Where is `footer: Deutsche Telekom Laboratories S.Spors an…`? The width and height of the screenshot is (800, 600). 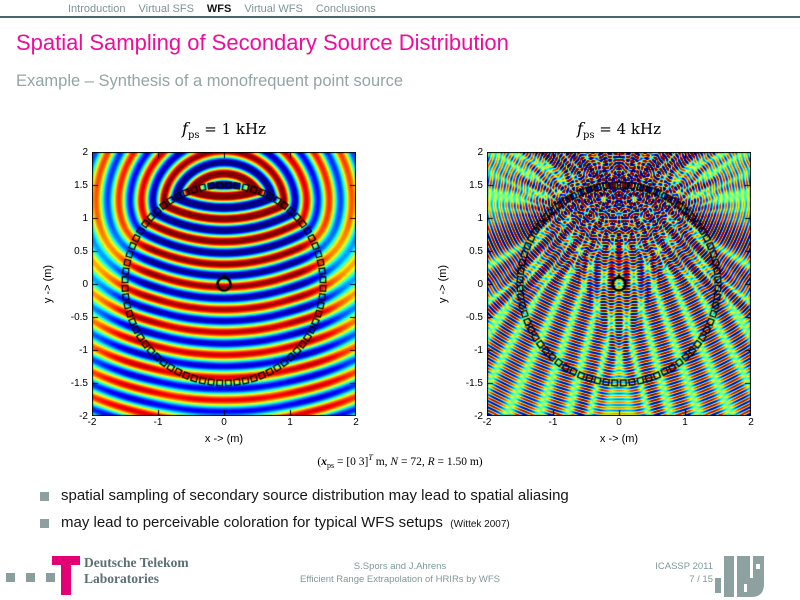
footer: Deutsche Telekom Laboratories S.Spors an… is located at coordinates (400, 576).